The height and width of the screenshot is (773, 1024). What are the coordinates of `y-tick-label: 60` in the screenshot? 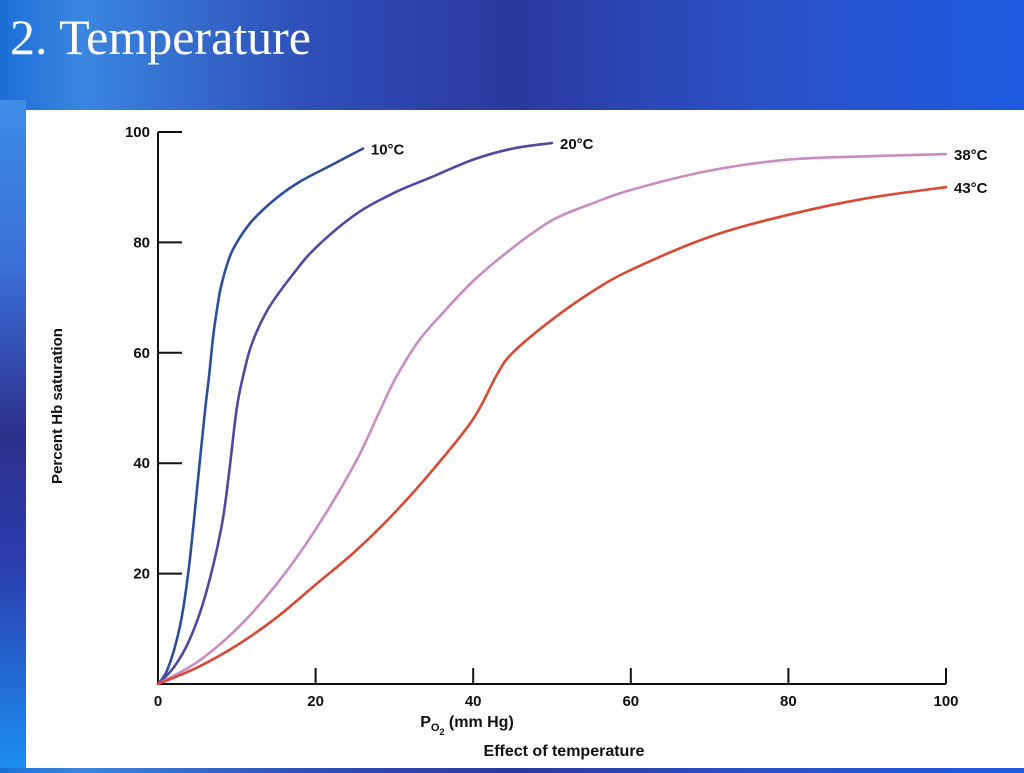 It's located at (141, 353).